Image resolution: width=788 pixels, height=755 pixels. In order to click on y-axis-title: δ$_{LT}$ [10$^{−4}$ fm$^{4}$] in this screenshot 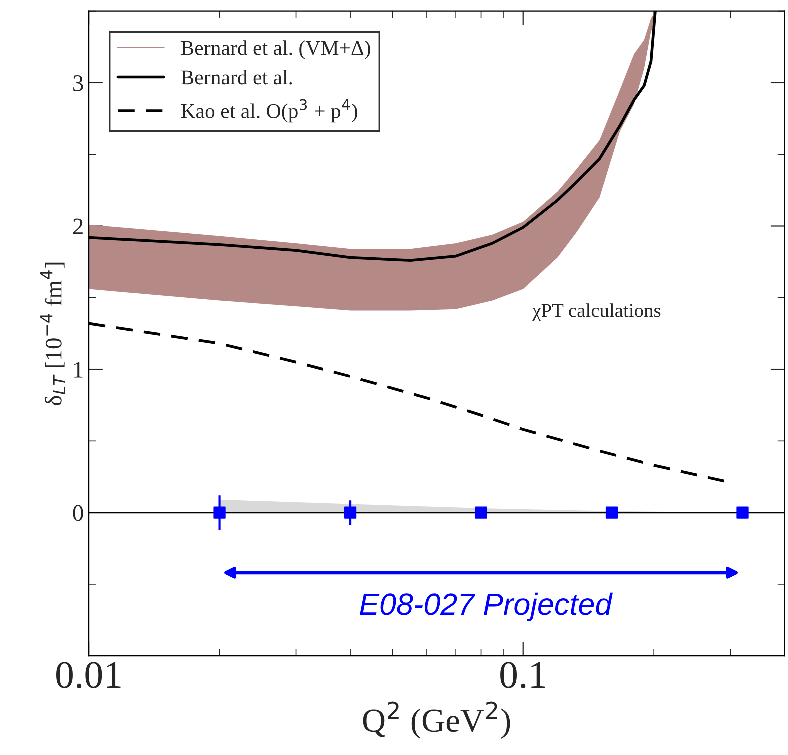, I will do `click(53, 334)`.